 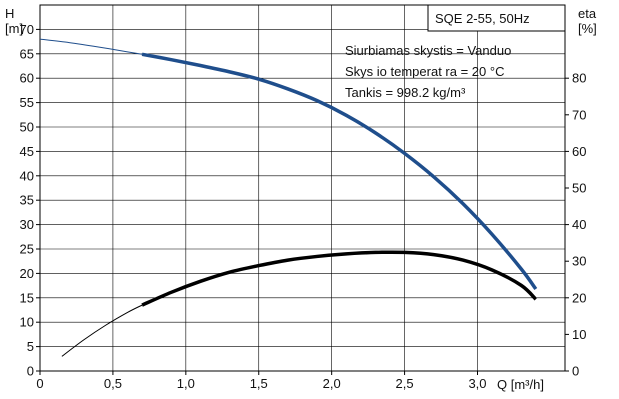 What do you see at coordinates (482, 18) in the screenshot?
I see `chart-title: SQE 2-55, 50Hz` at bounding box center [482, 18].